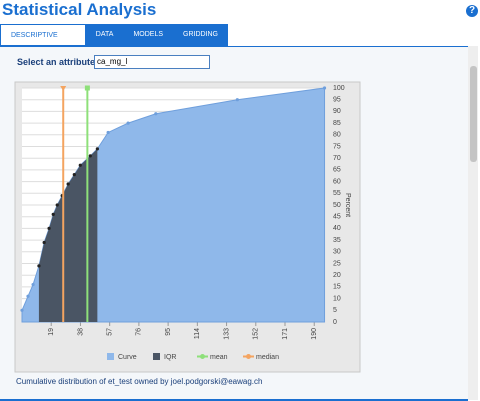 Image resolution: width=480 pixels, height=401 pixels. I want to click on y-tick-label: 5, so click(335, 310).